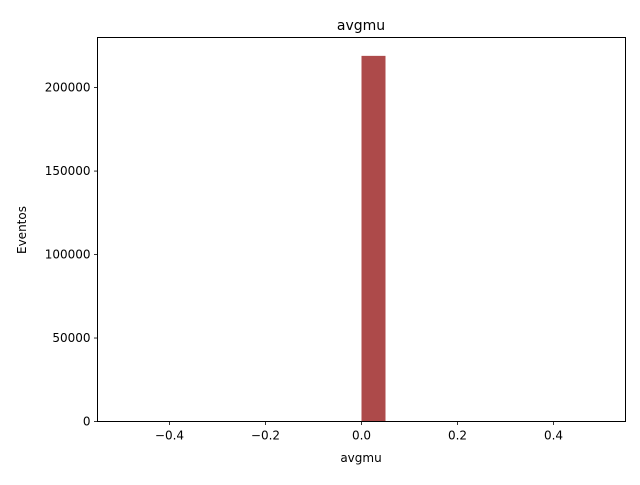 The height and width of the screenshot is (485, 640). I want to click on x-axis-label: avgmu, so click(360, 458).